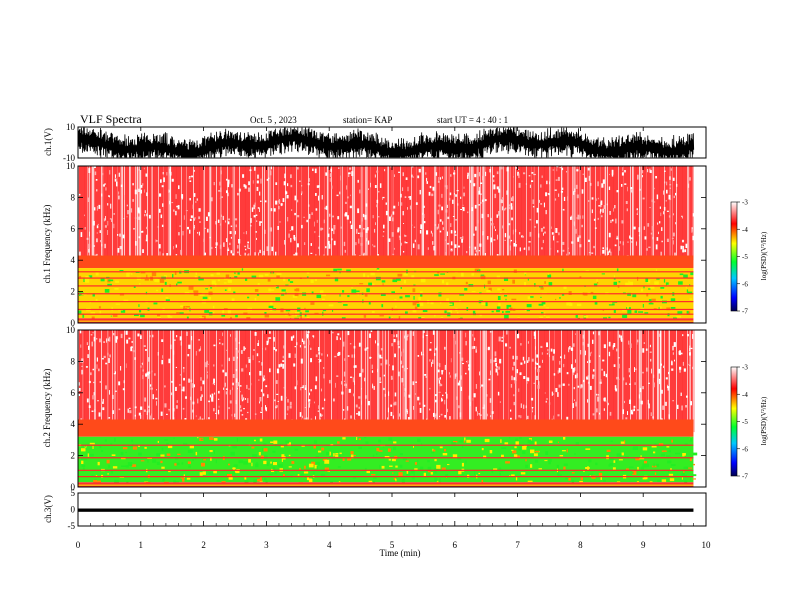 This screenshot has width=792, height=612. I want to click on colorbar-tick-label: -4, so click(745, 395).